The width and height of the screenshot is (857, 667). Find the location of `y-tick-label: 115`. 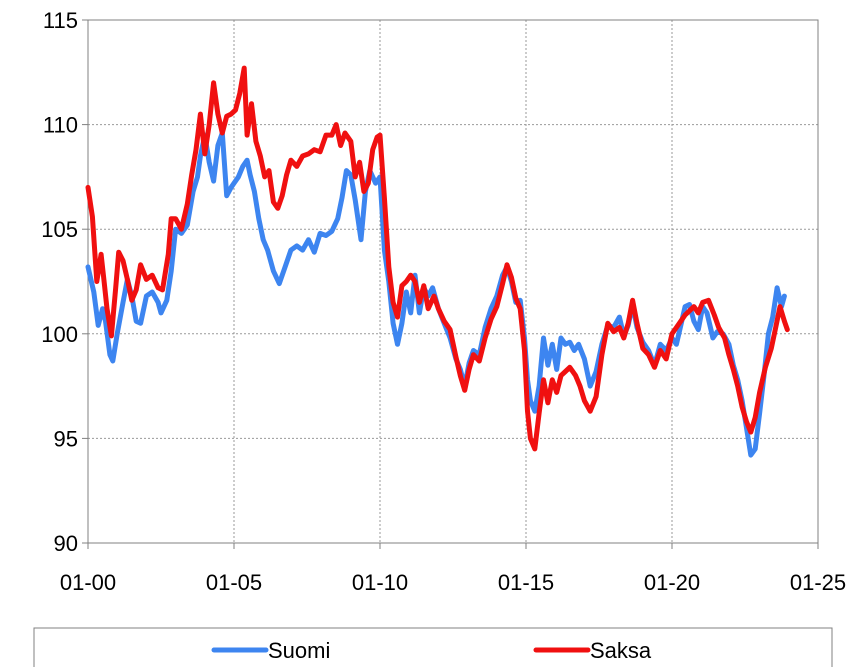

y-tick-label: 115 is located at coordinates (60, 20).